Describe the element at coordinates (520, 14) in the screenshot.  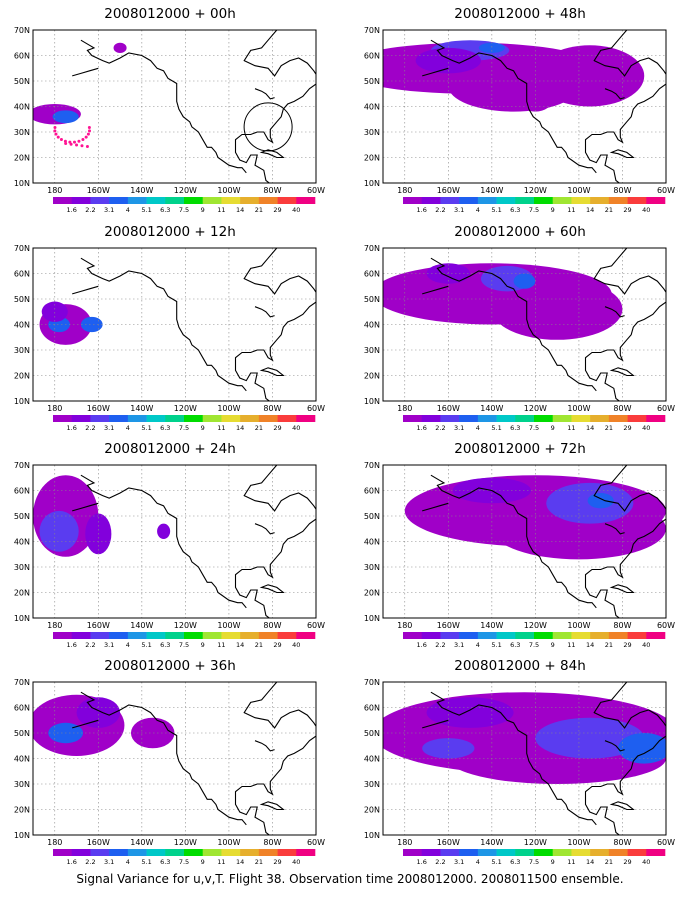
I see `panel-title: 2008012000 + 48h` at that location.